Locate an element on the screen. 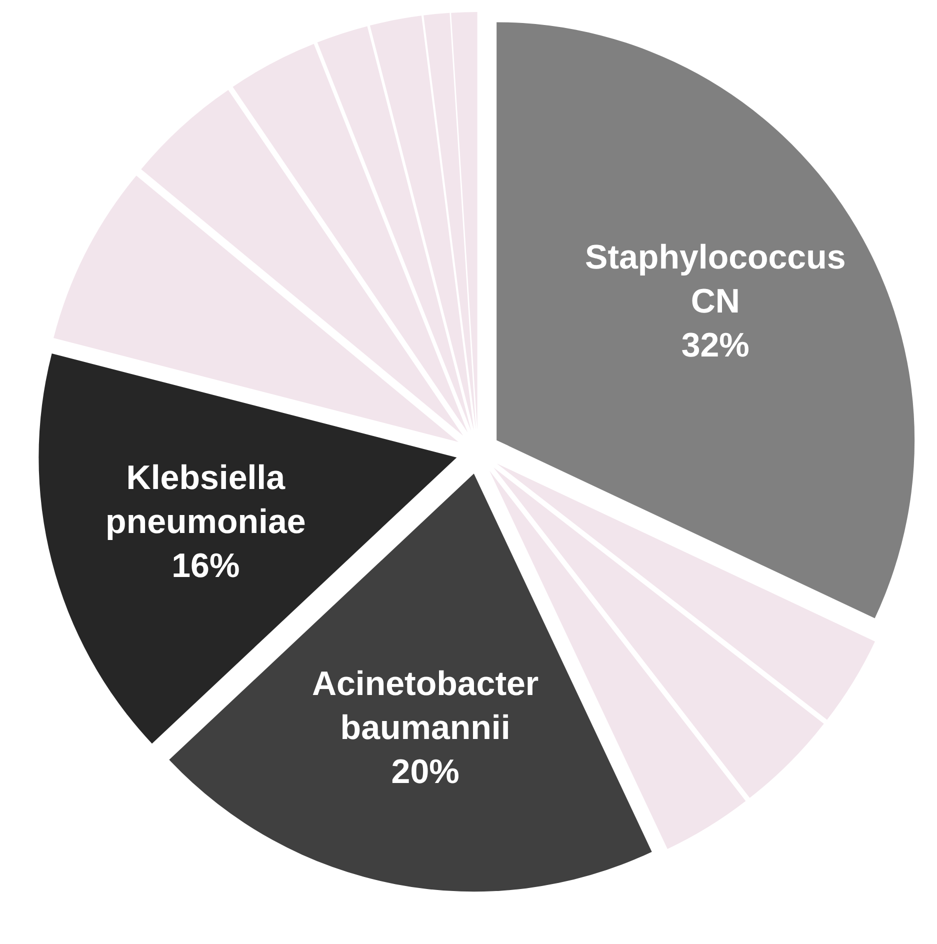 The image size is (937, 944). data-label: 16% is located at coordinates (206, 565).